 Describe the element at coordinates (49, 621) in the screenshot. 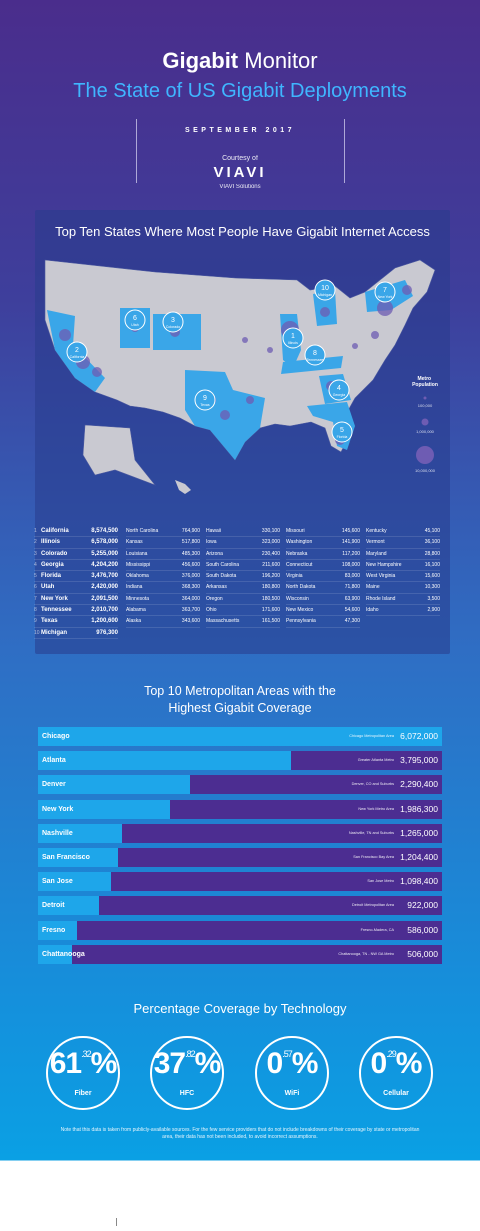

I see `state-name: Texas` at that location.